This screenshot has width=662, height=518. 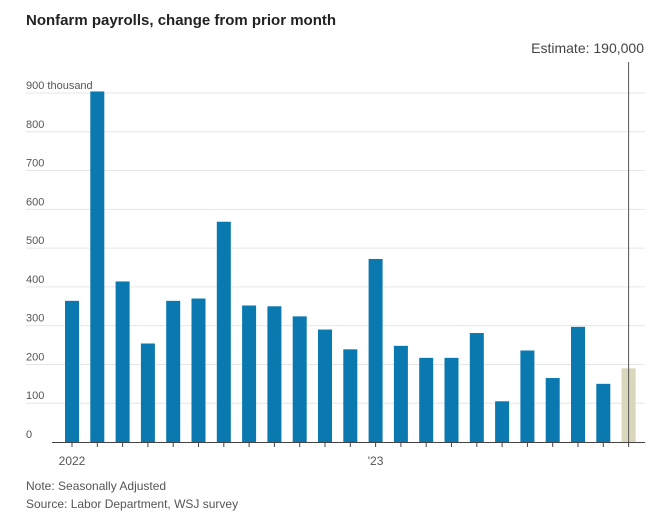 What do you see at coordinates (35, 164) in the screenshot?
I see `y-tick-label: 700` at bounding box center [35, 164].